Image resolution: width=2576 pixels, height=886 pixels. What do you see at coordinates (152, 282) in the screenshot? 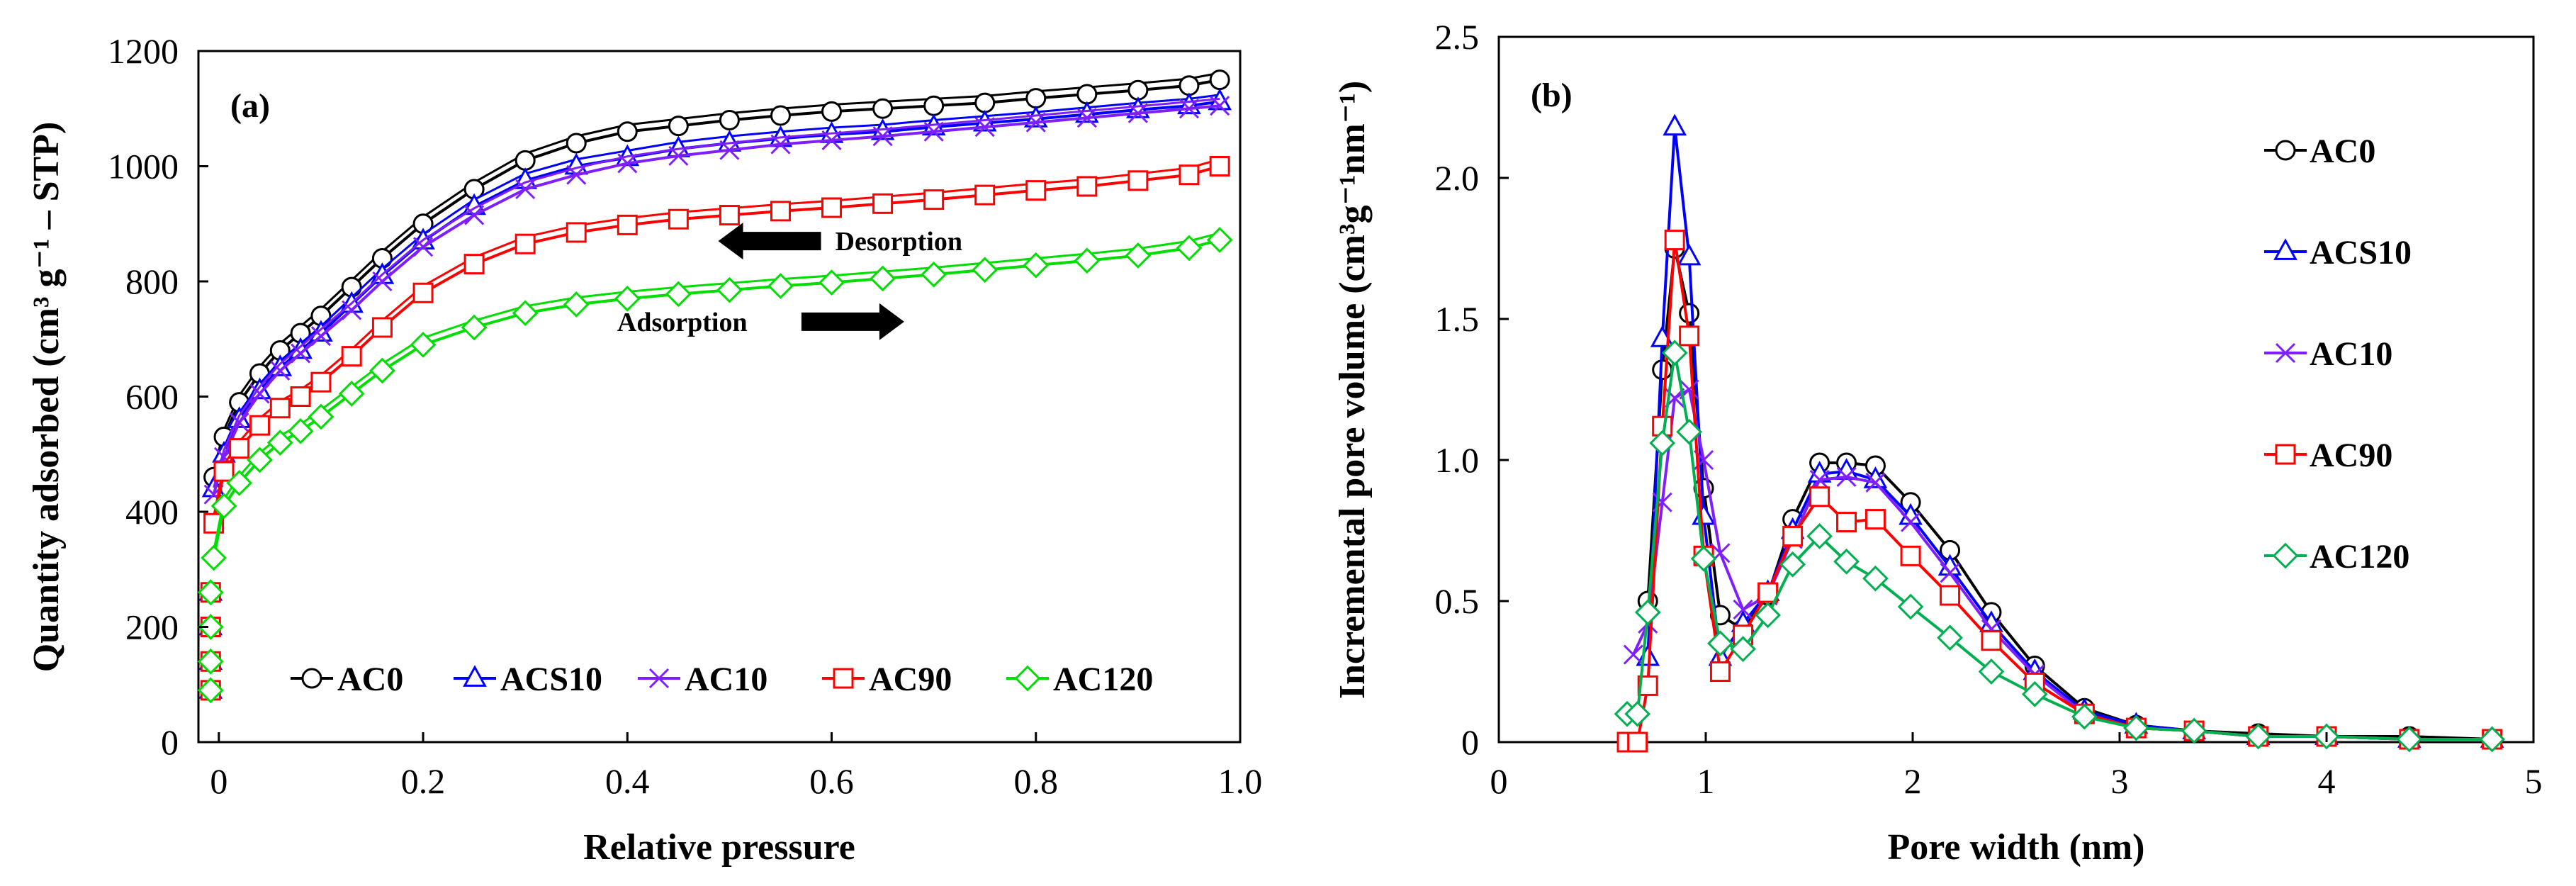
I see `y-tick-label: 800` at bounding box center [152, 282].